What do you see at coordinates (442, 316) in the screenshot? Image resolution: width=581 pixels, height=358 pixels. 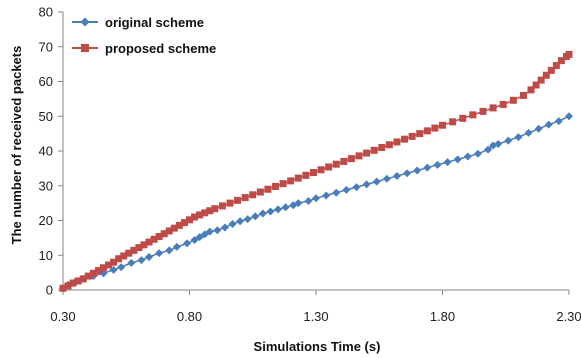 I see `x-tick-label: 1.80` at bounding box center [442, 316].